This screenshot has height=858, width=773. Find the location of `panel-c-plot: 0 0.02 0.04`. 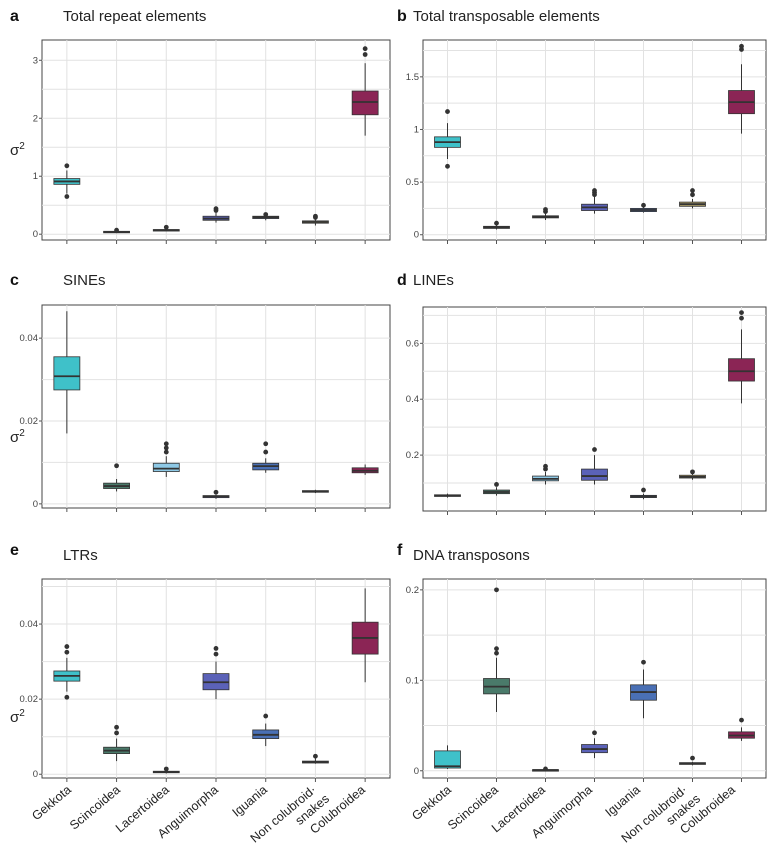

panel-c-plot: 0 0.02 0.04 is located at coordinates (205, 408).